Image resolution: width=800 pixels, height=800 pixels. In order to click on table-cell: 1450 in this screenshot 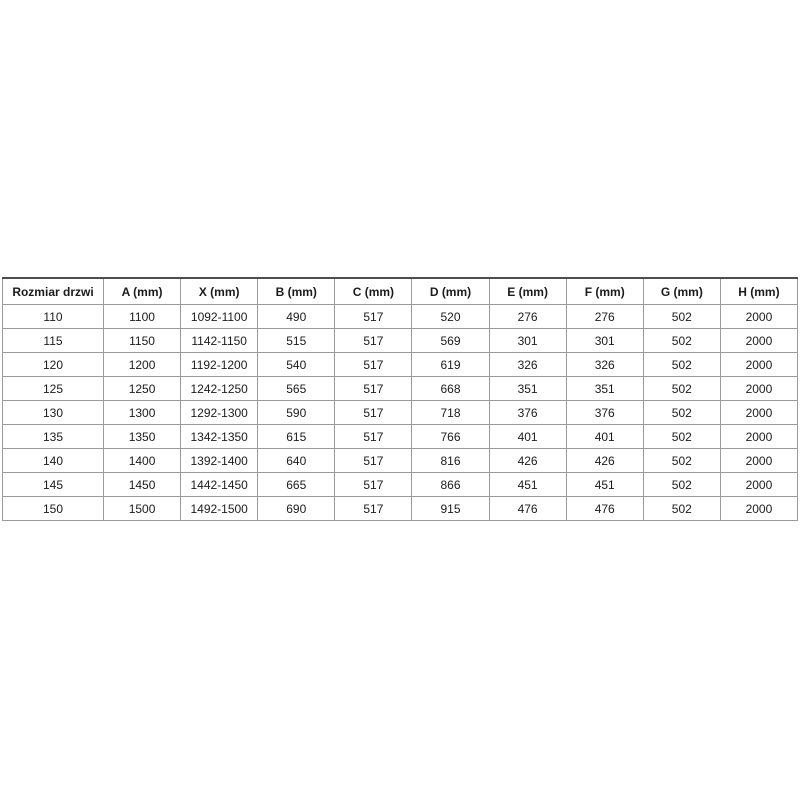, I will do `click(142, 484)`.